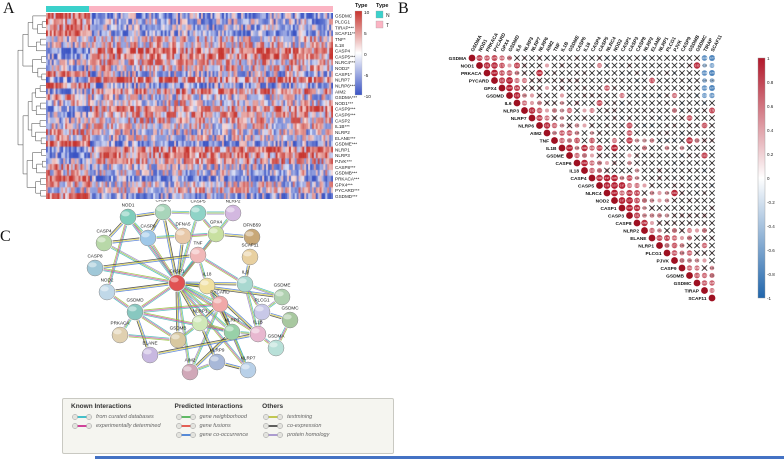 This screenshot has width=784, height=464. What do you see at coordinates (674, 194) in the screenshot?
I see `corr-value: 0.91` at bounding box center [674, 194].